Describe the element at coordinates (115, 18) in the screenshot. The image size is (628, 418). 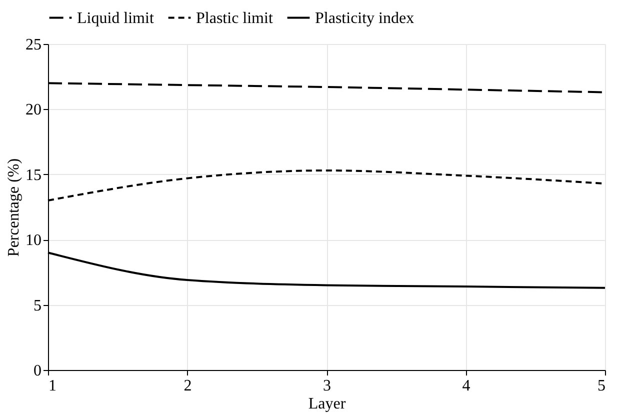
I see `legend-label: Liquid limit` at that location.